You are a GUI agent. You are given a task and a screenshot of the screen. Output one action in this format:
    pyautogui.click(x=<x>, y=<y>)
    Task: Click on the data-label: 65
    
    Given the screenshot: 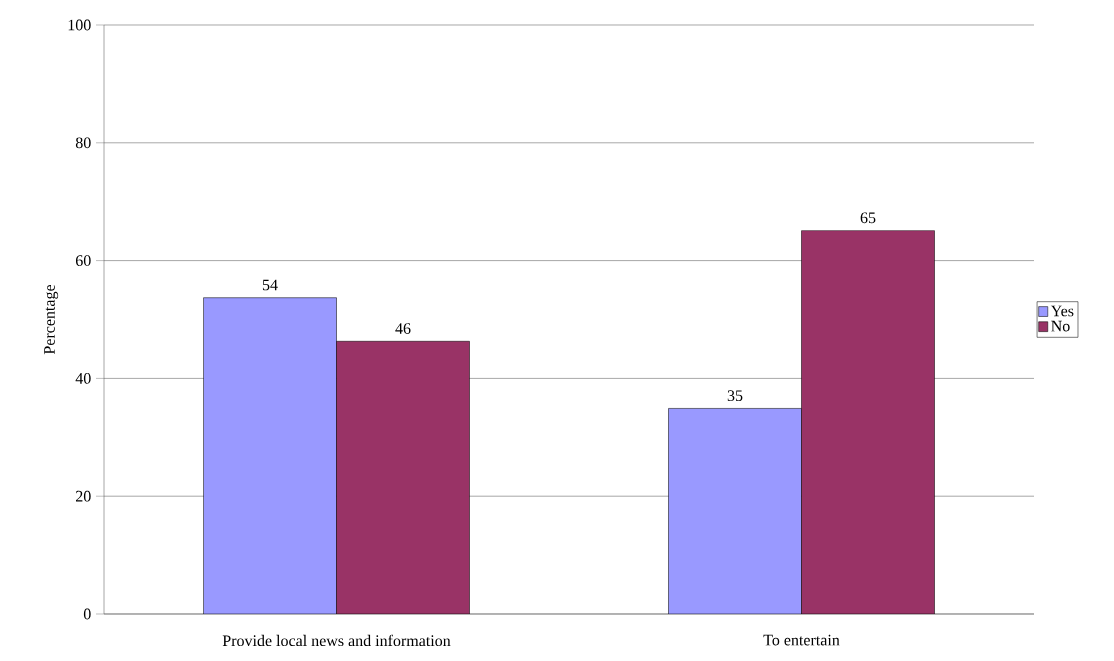 What is the action you would take?
    pyautogui.click(x=868, y=218)
    